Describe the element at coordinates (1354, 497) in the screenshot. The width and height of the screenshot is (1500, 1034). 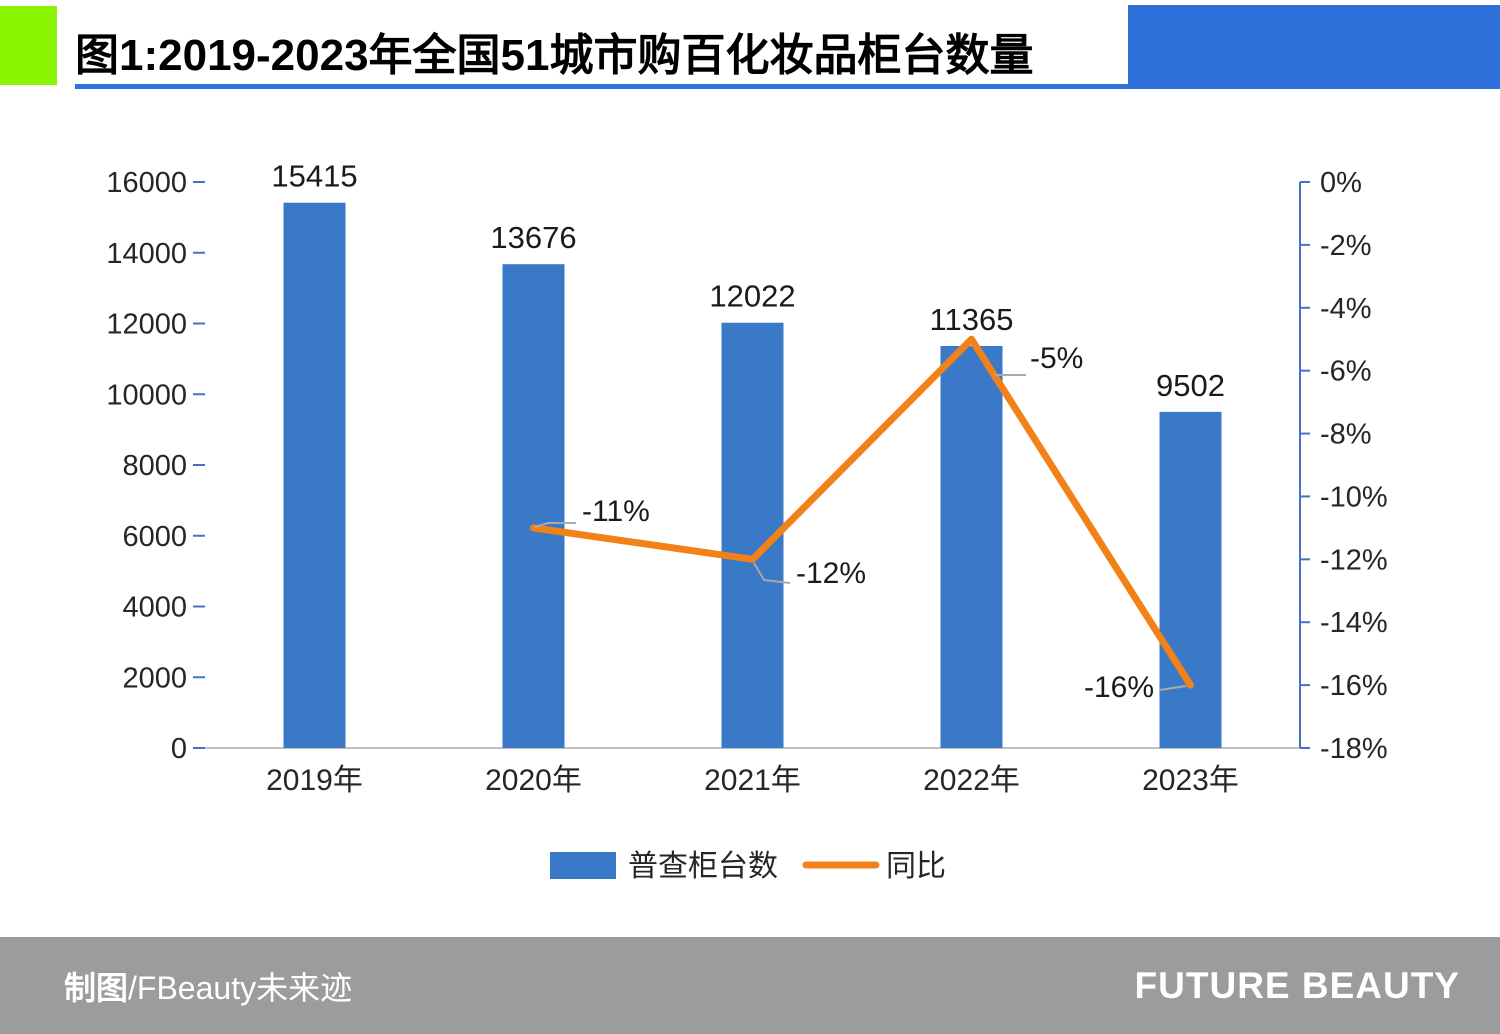
I see `right-axis-label: -10%` at that location.